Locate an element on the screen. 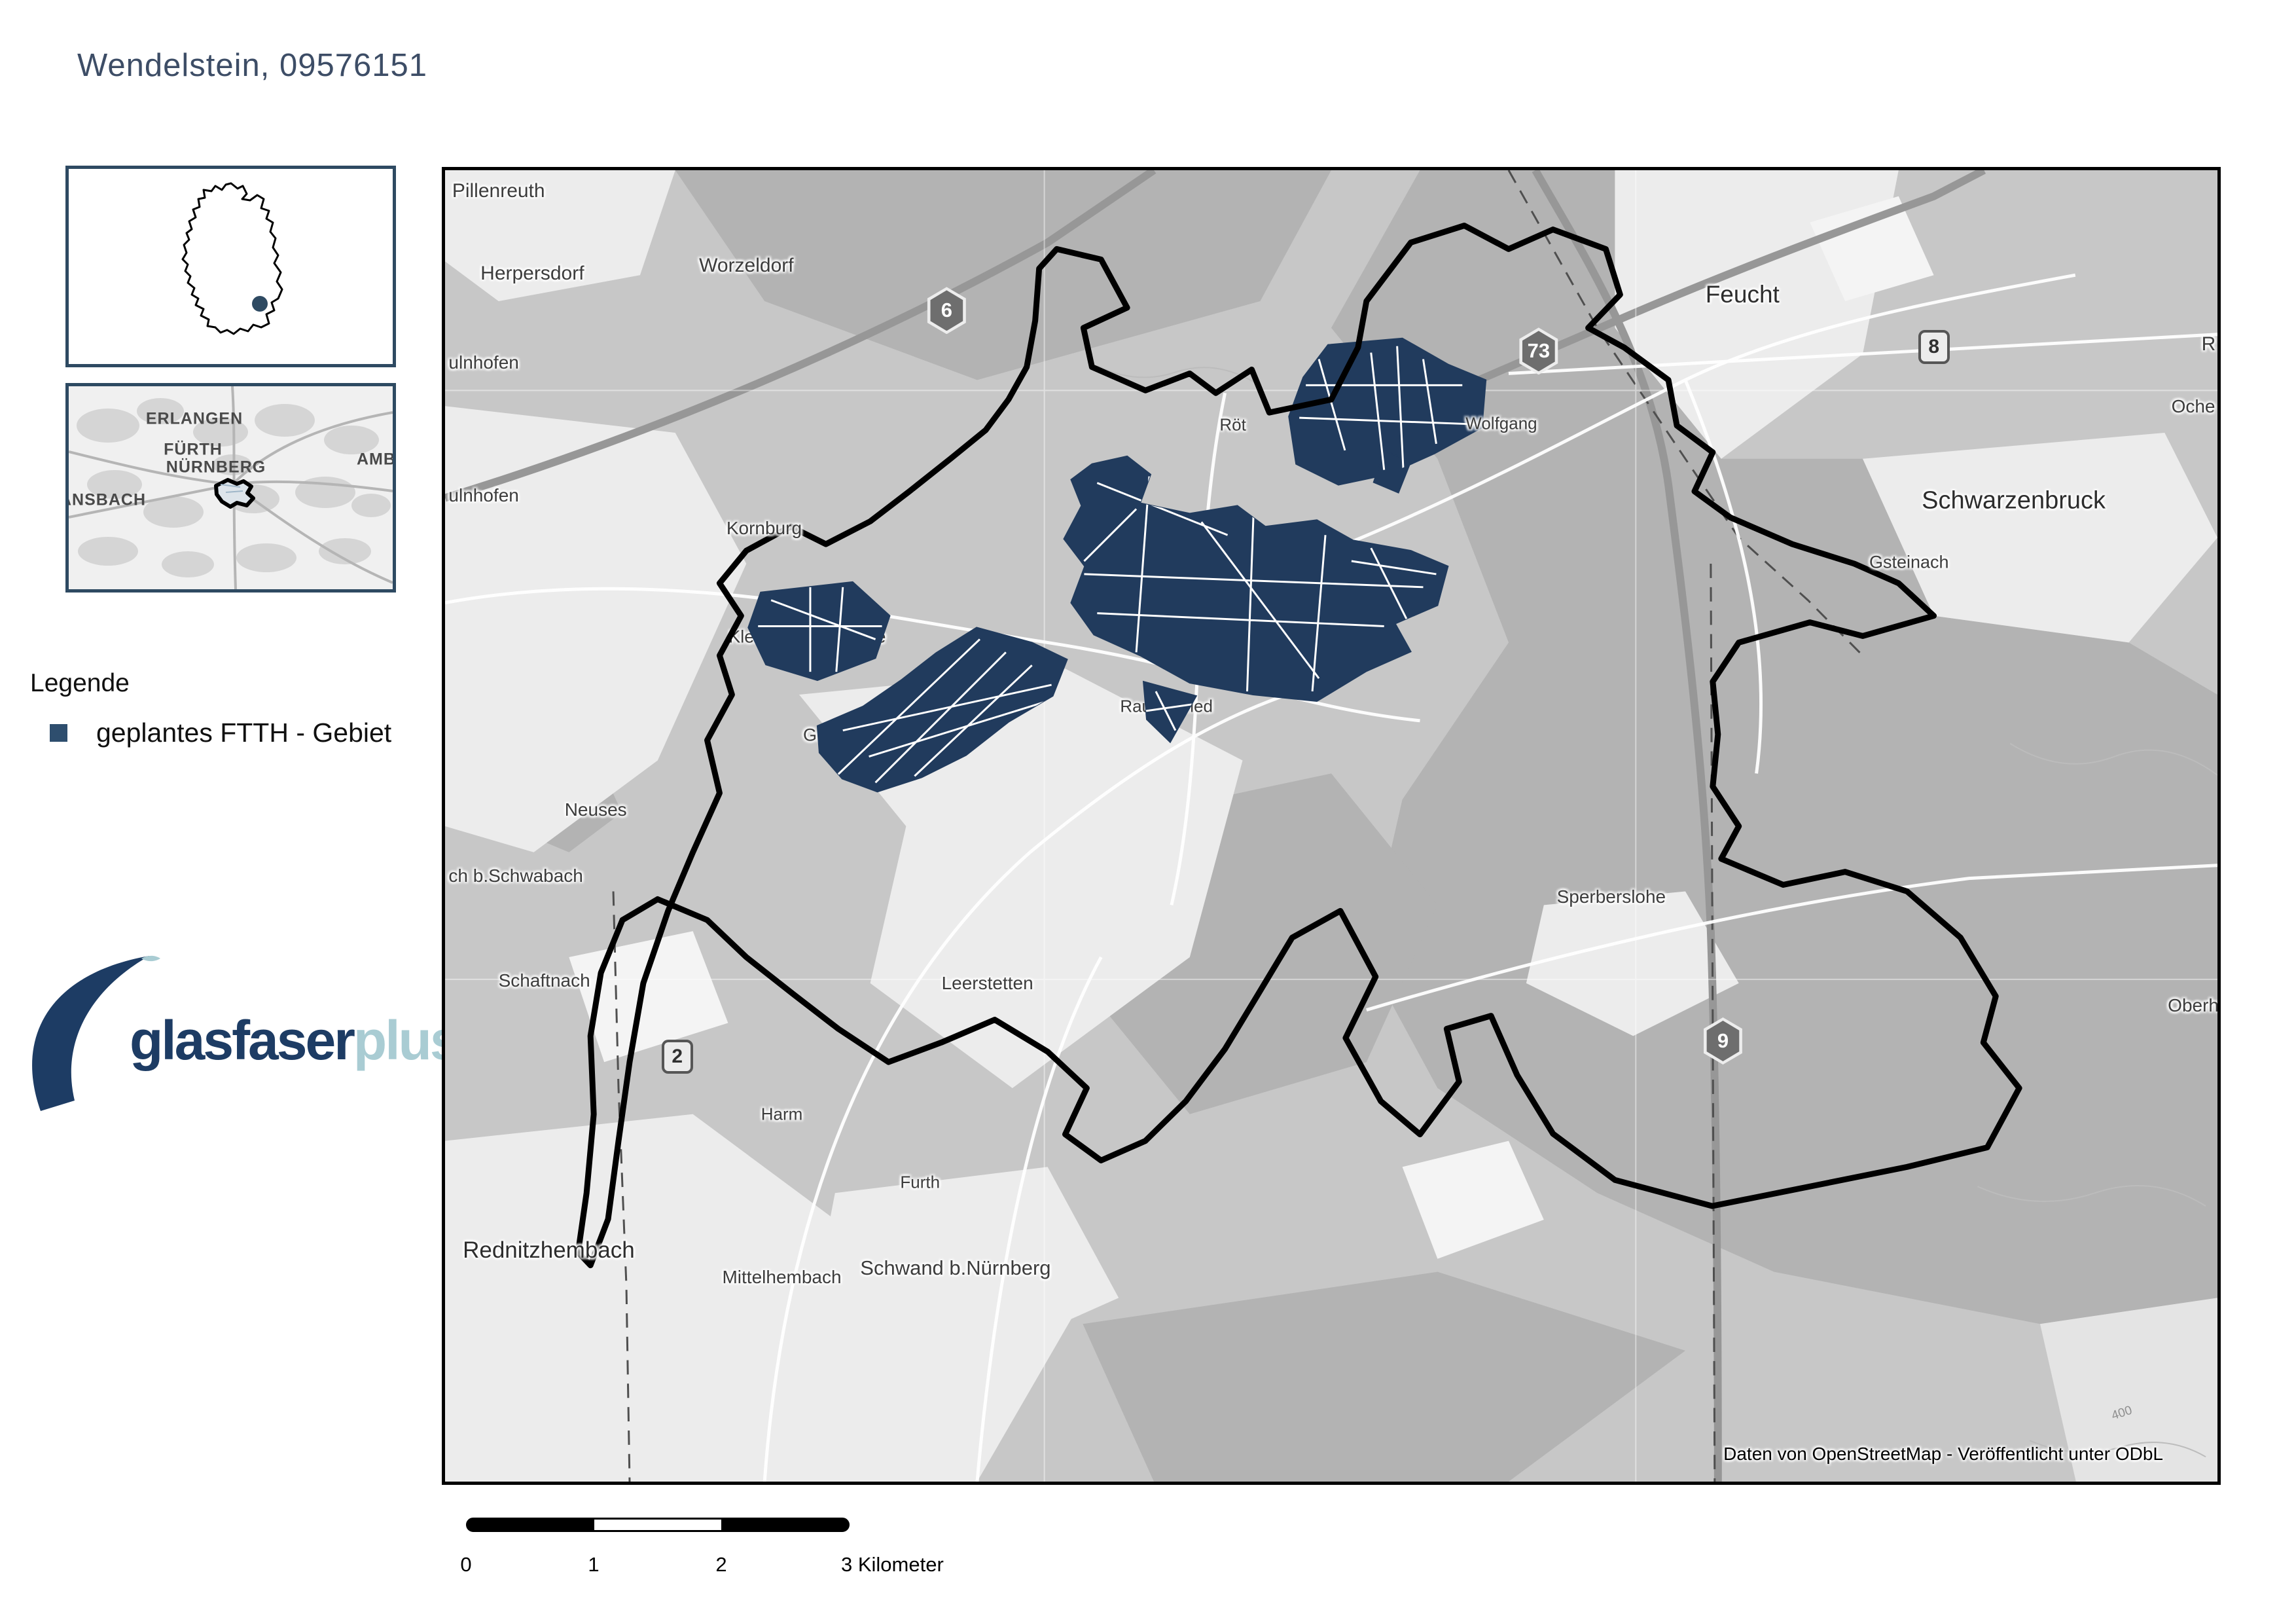 The image size is (2296, 1623). region-city-label: ERLANGEN is located at coordinates (194, 418).